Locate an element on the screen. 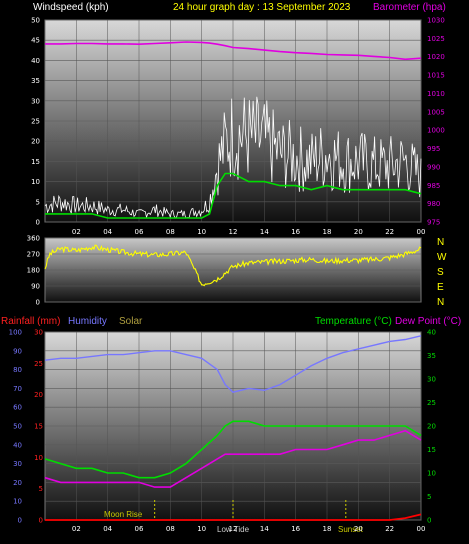 This screenshot has width=469, height=544. temp-y-tick: 15 is located at coordinates (431, 450).